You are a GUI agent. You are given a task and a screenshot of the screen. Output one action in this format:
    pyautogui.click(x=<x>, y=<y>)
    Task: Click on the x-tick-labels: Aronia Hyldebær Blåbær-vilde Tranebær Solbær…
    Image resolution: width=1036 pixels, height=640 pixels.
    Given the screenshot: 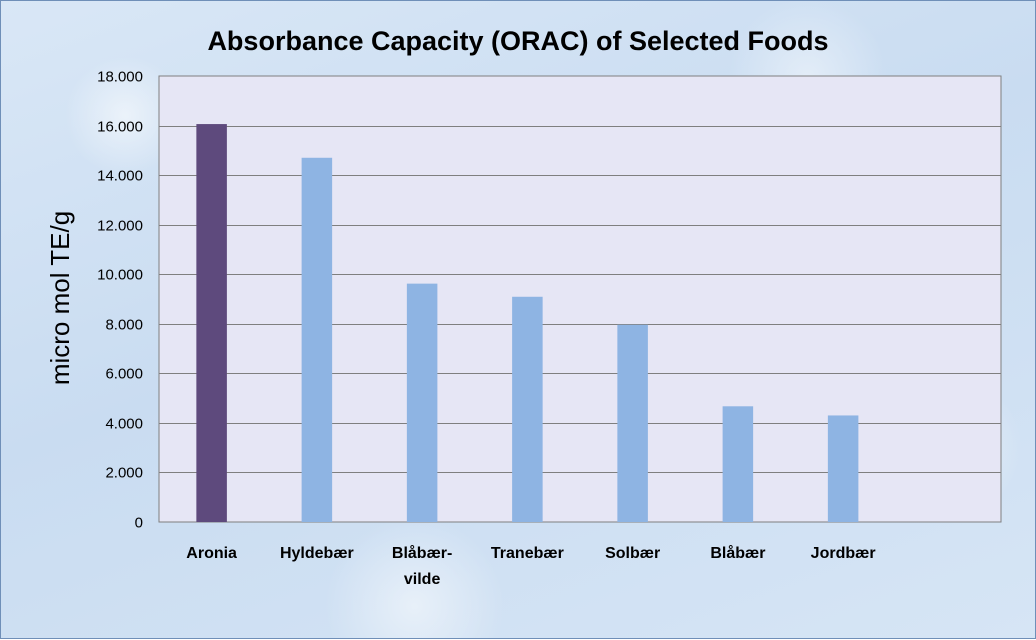 What is the action you would take?
    pyautogui.click(x=530, y=566)
    